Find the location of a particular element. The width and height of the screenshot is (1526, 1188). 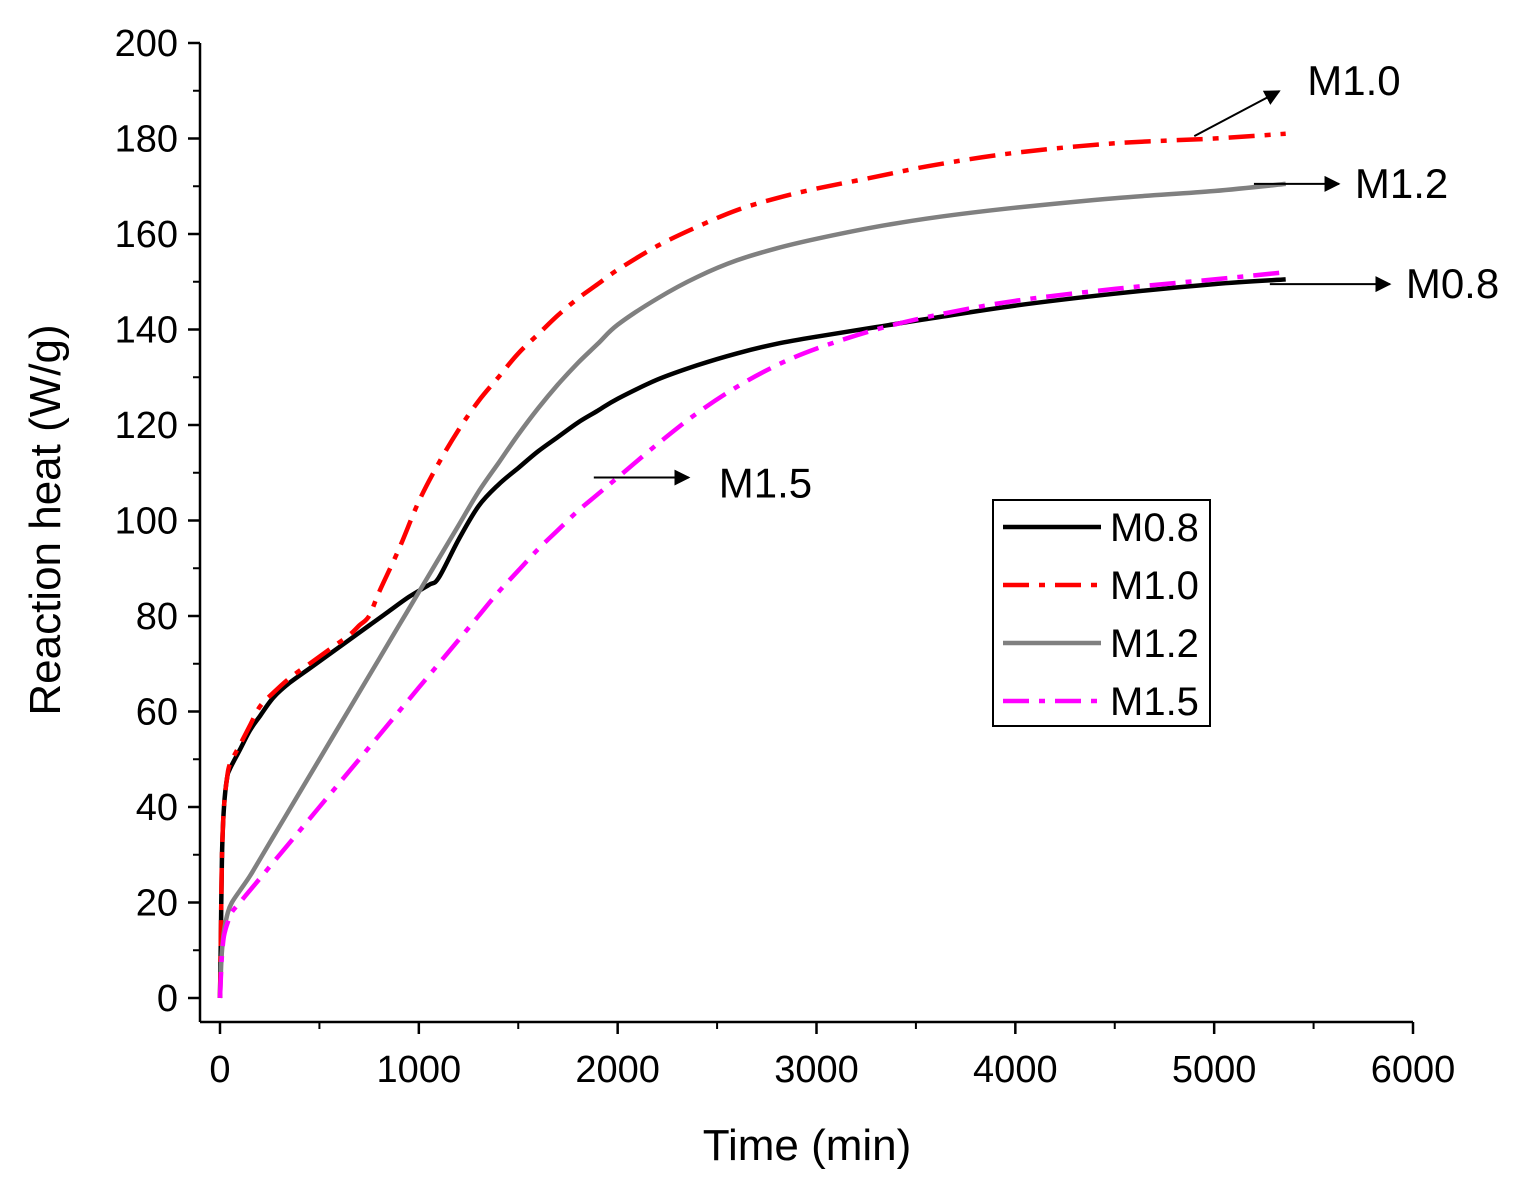

y-tick-label: 60 is located at coordinates (157, 713).